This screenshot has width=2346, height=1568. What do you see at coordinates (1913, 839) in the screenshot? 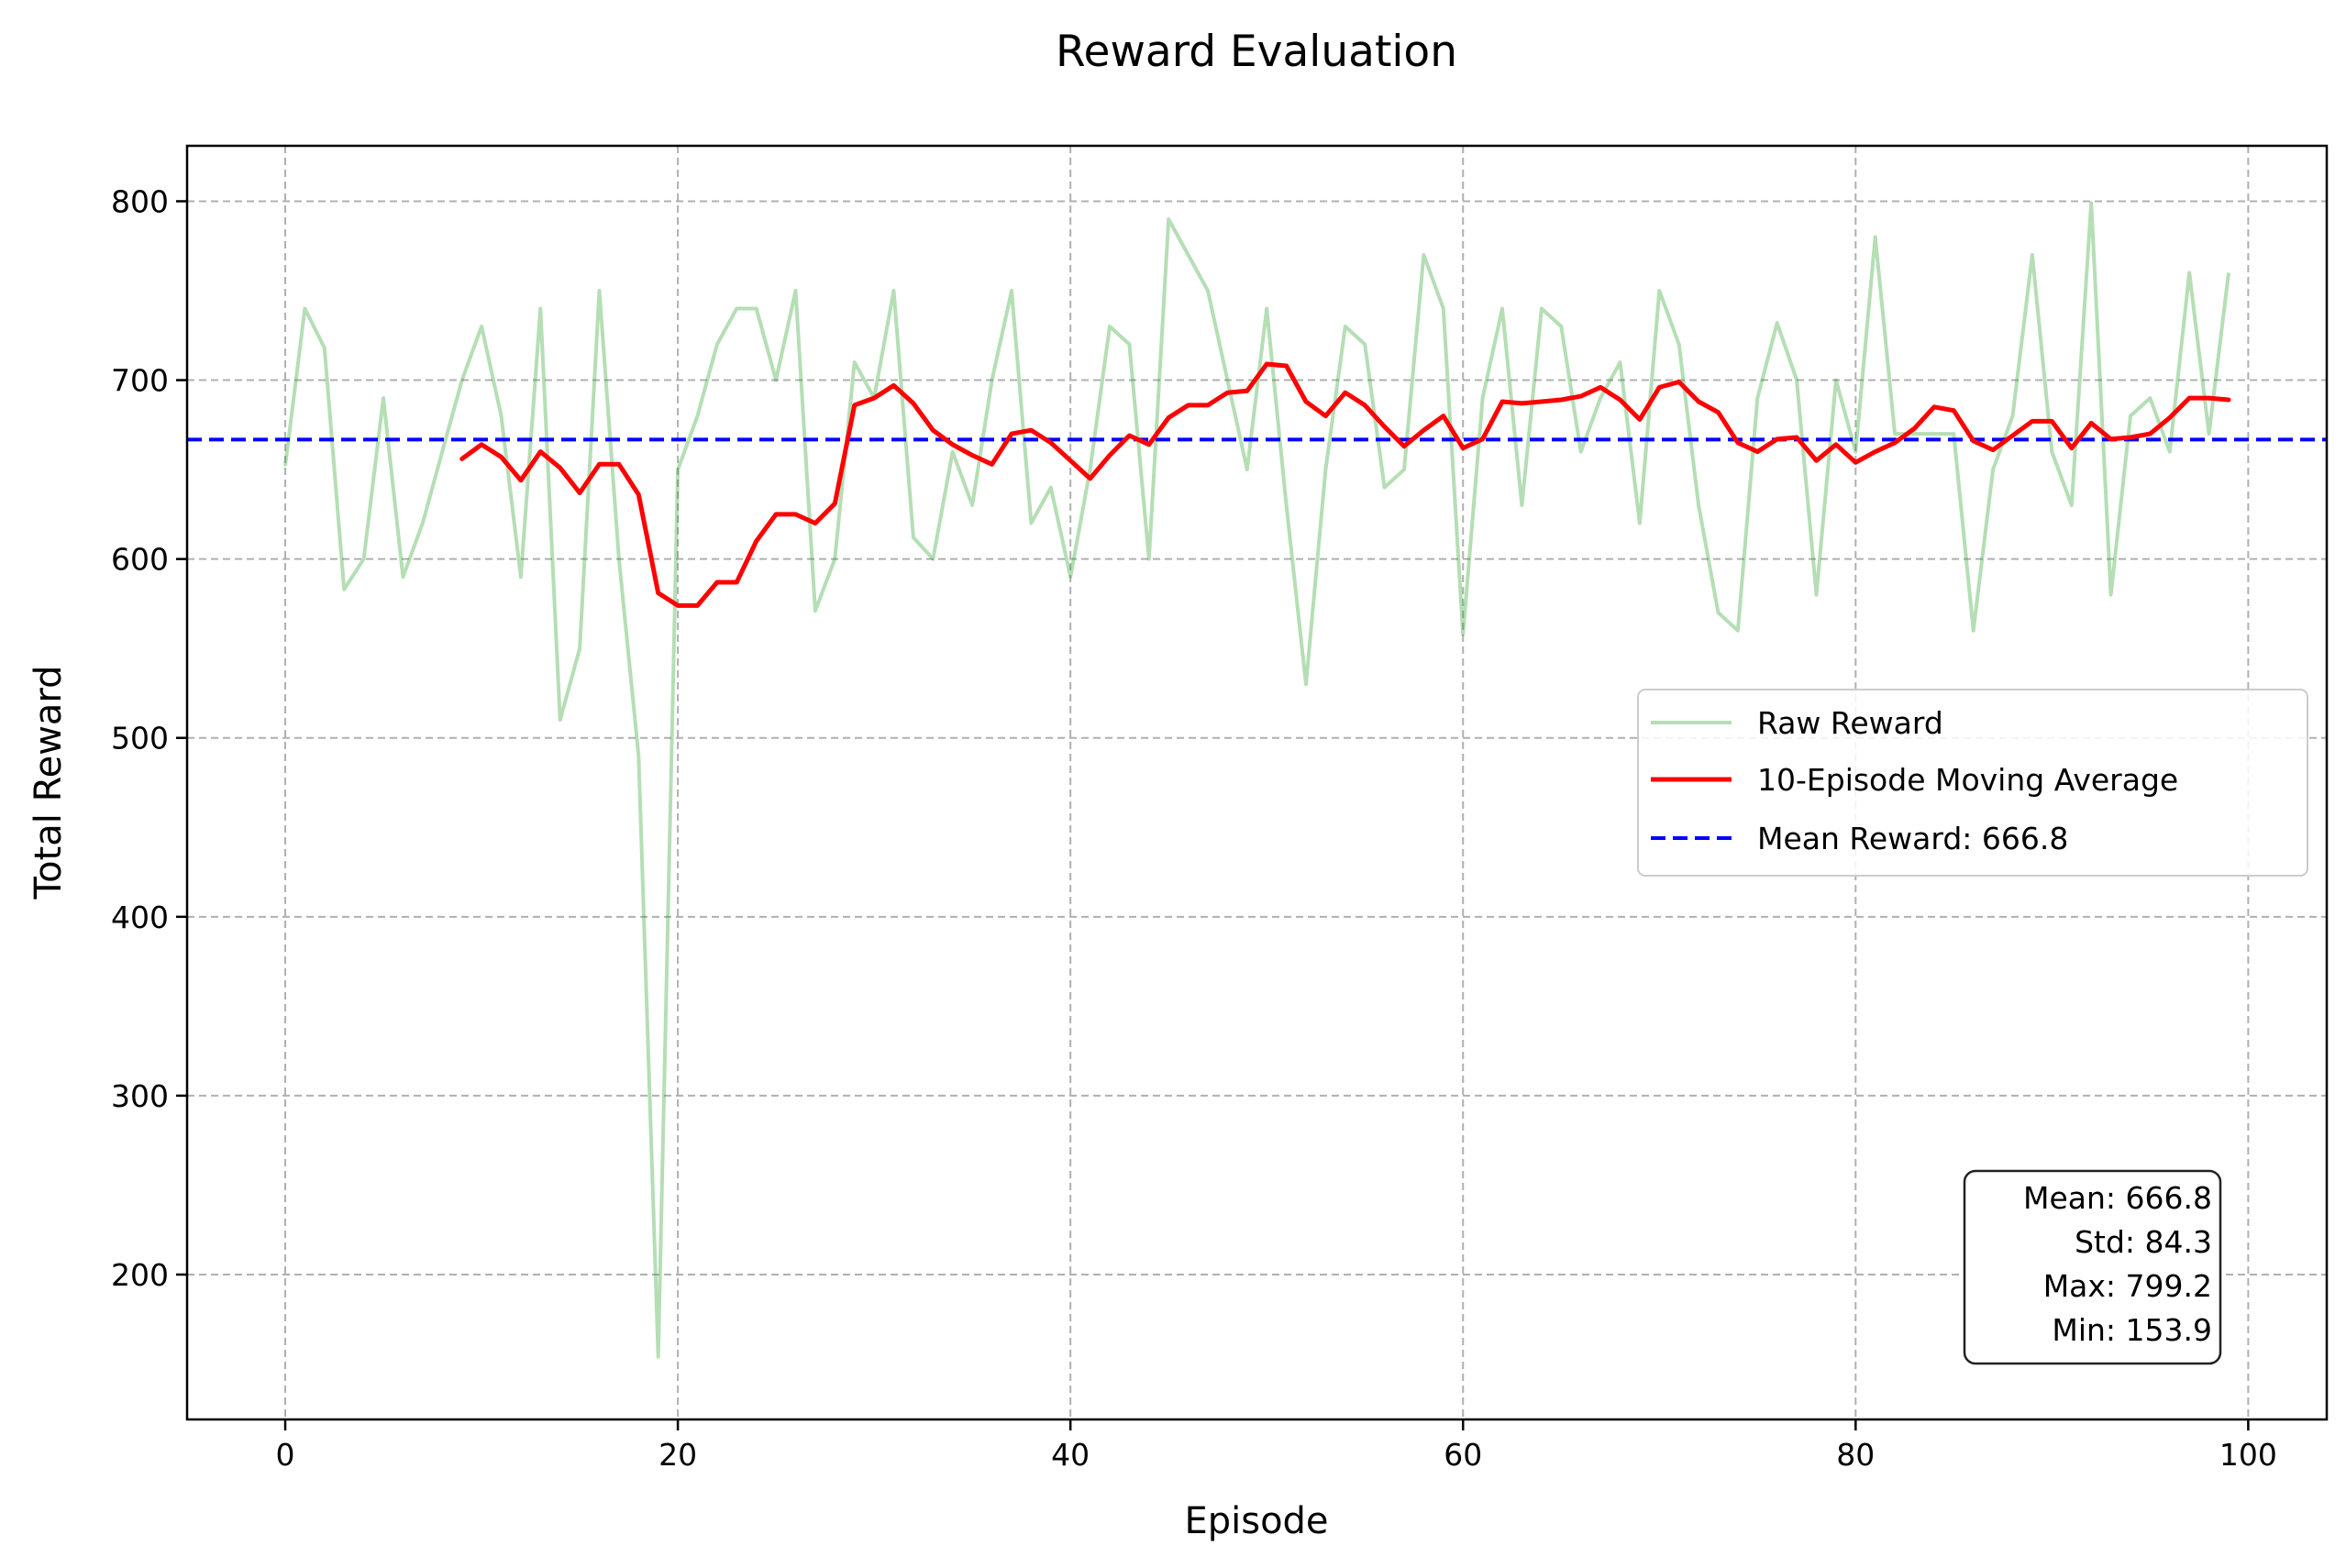
I see `legend-label-mean-reward: Mean Reward: 666.8` at bounding box center [1913, 839].